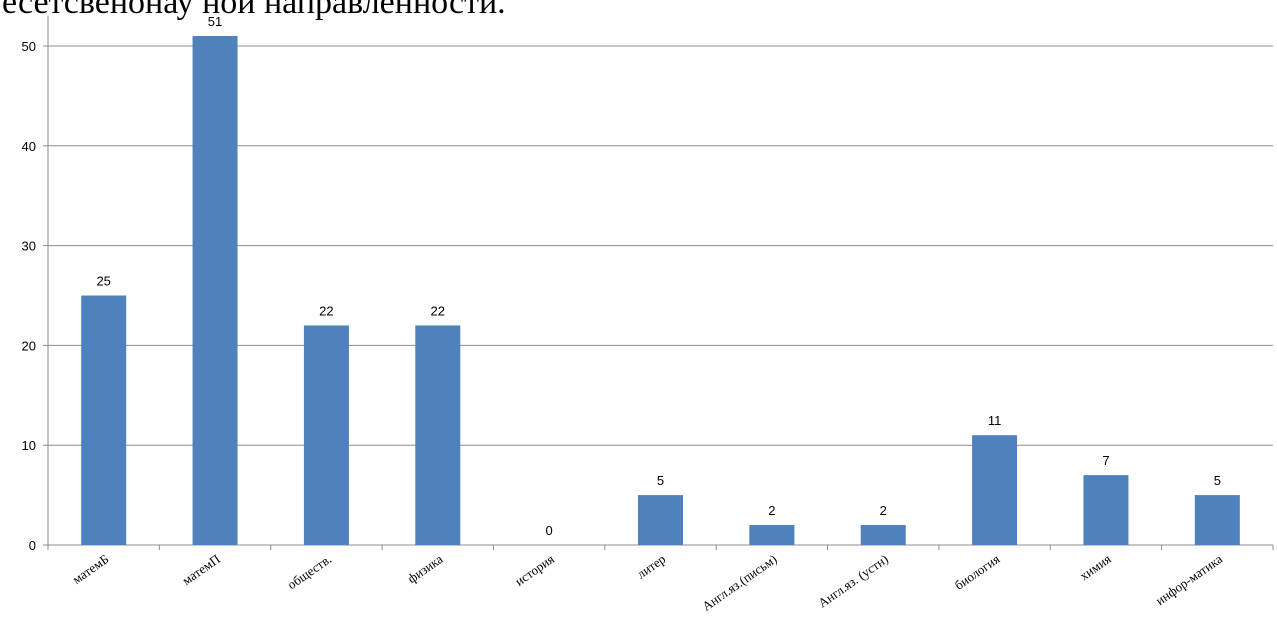 This screenshot has height=635, width=1277. I want to click on data-label: 0, so click(549, 530).